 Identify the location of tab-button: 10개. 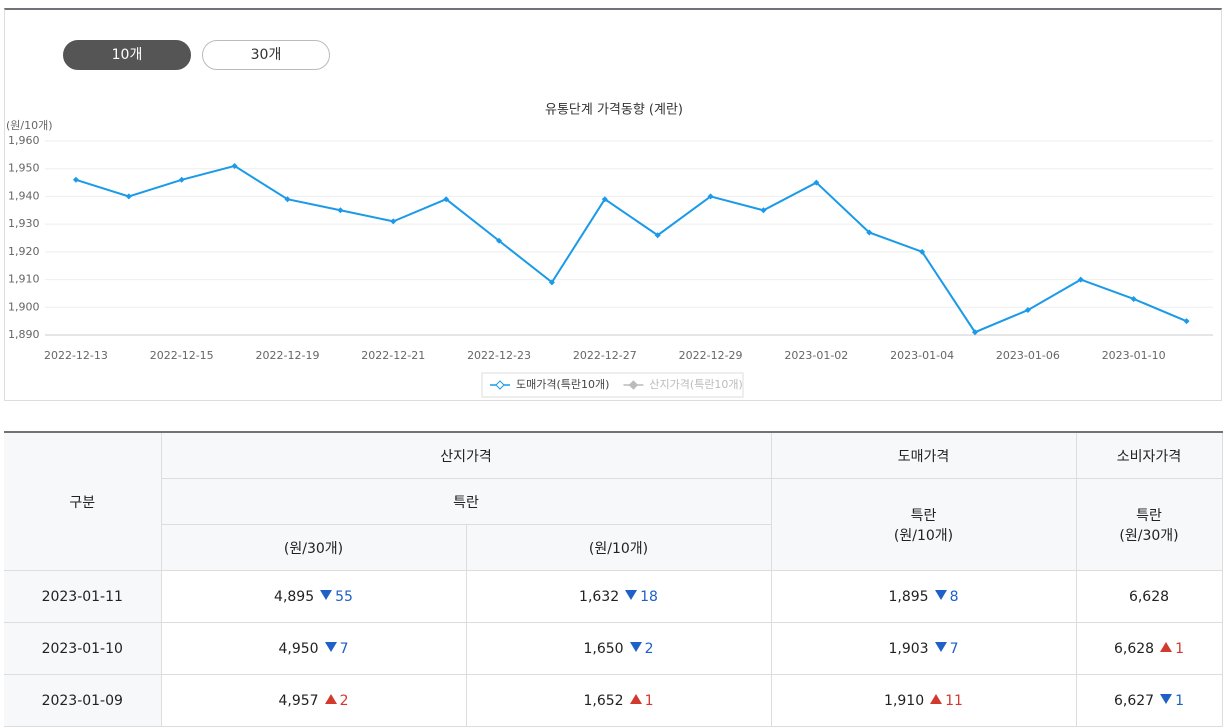
(127, 55).